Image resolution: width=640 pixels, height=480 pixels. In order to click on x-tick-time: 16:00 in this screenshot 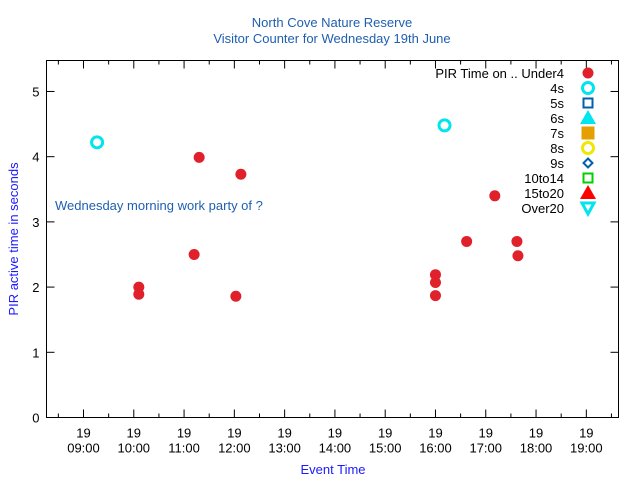, I will do `click(435, 448)`.